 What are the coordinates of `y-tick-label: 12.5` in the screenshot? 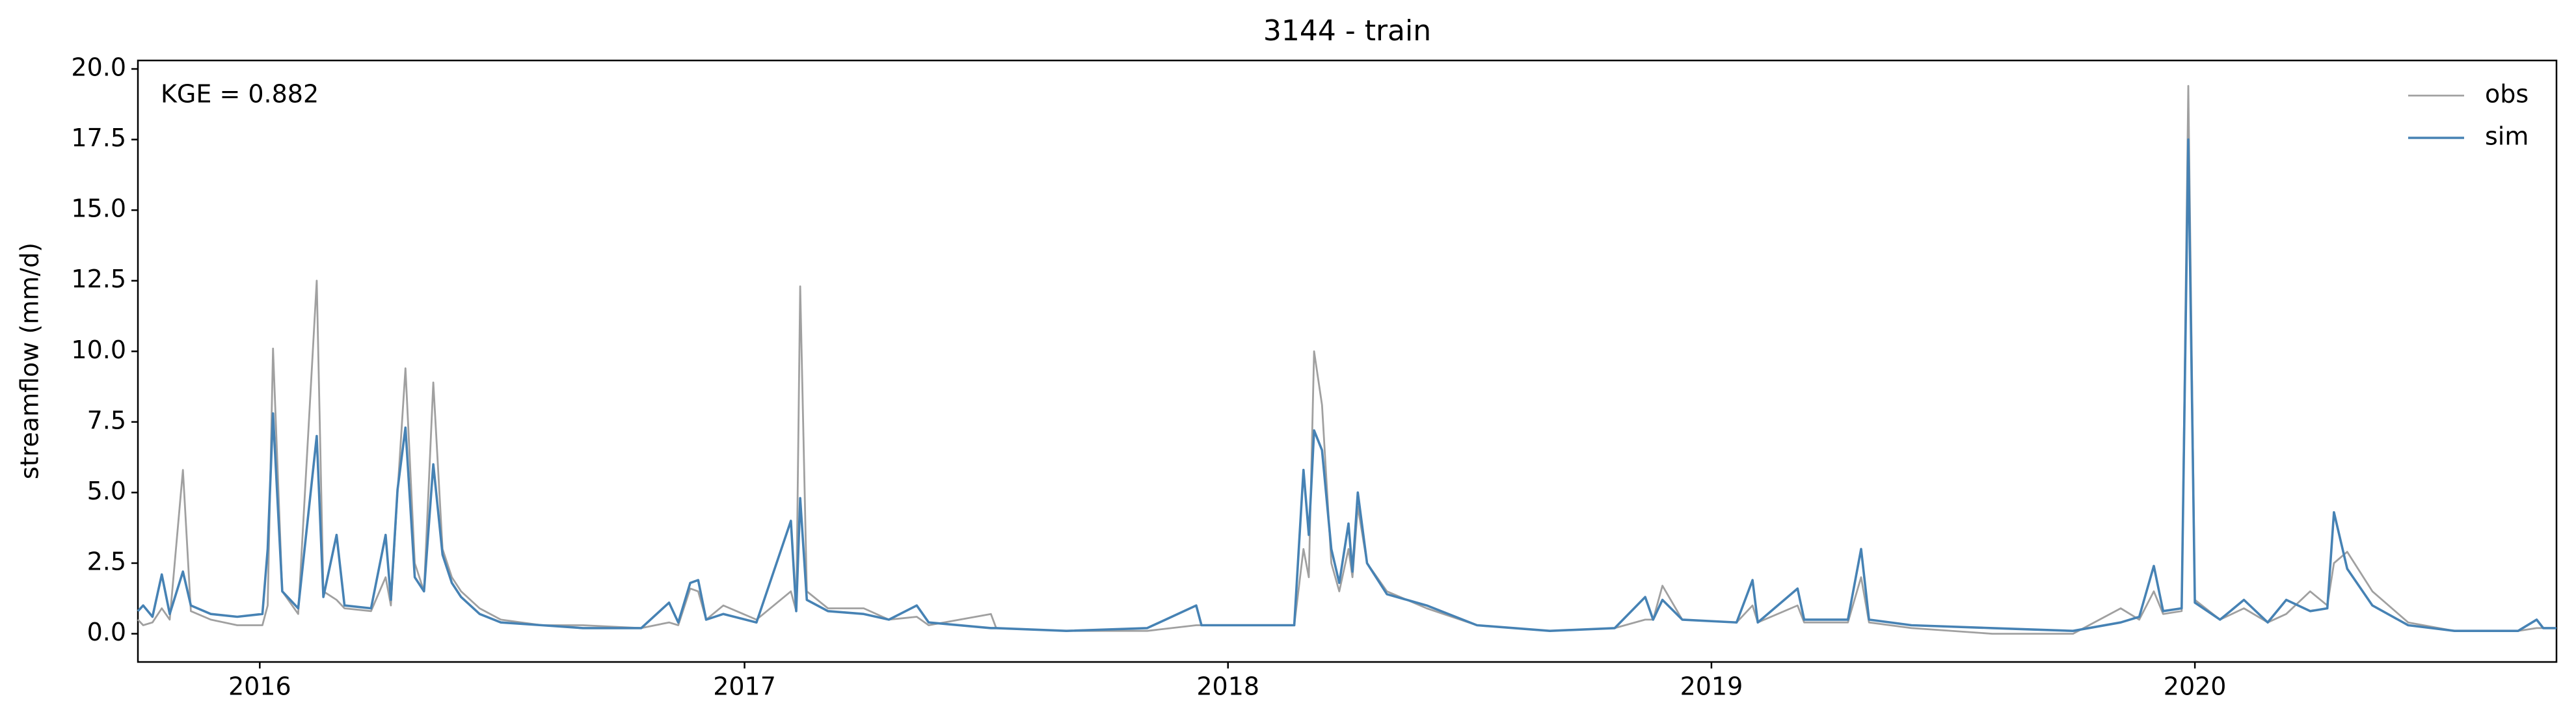 It's located at (98, 279).